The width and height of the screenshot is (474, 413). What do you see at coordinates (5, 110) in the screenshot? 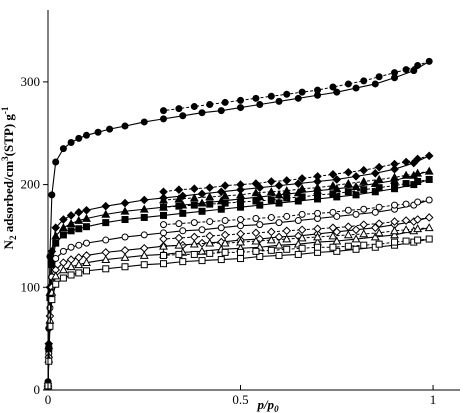
I see `y-axis-title-post-sup: -1` at bounding box center [5, 110].